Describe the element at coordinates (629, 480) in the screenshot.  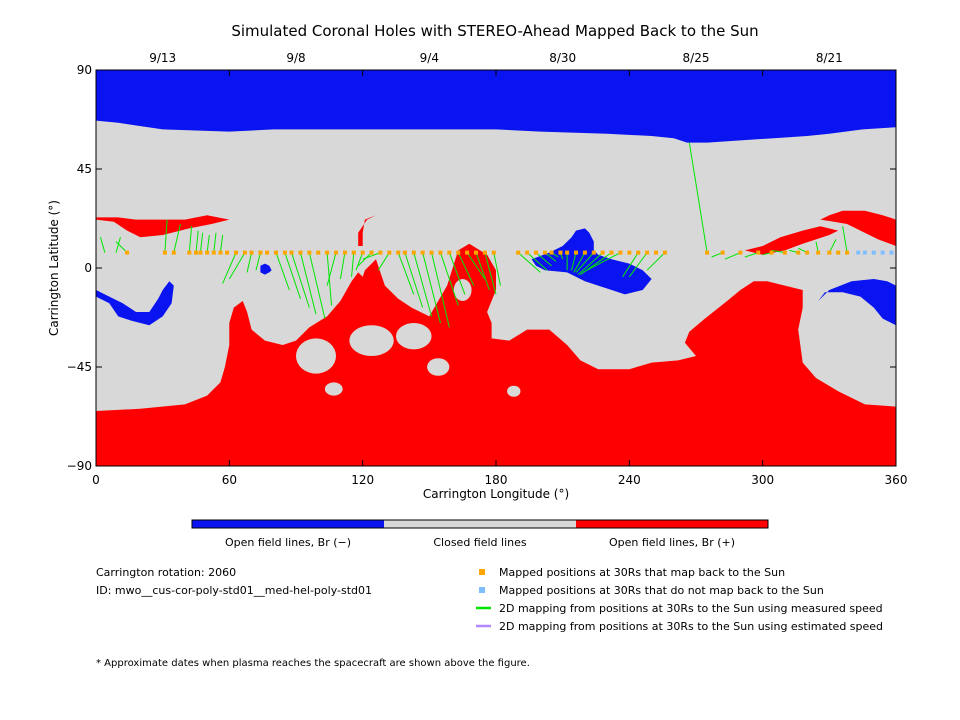
I see `x-tick-label: 240` at that location.